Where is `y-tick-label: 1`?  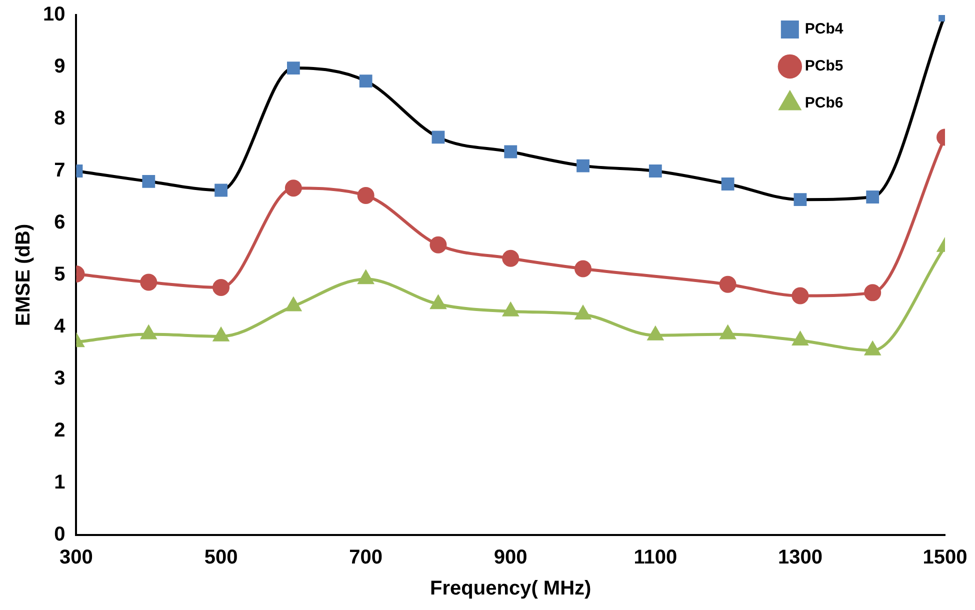
y-tick-label: 1 is located at coordinates (60, 483).